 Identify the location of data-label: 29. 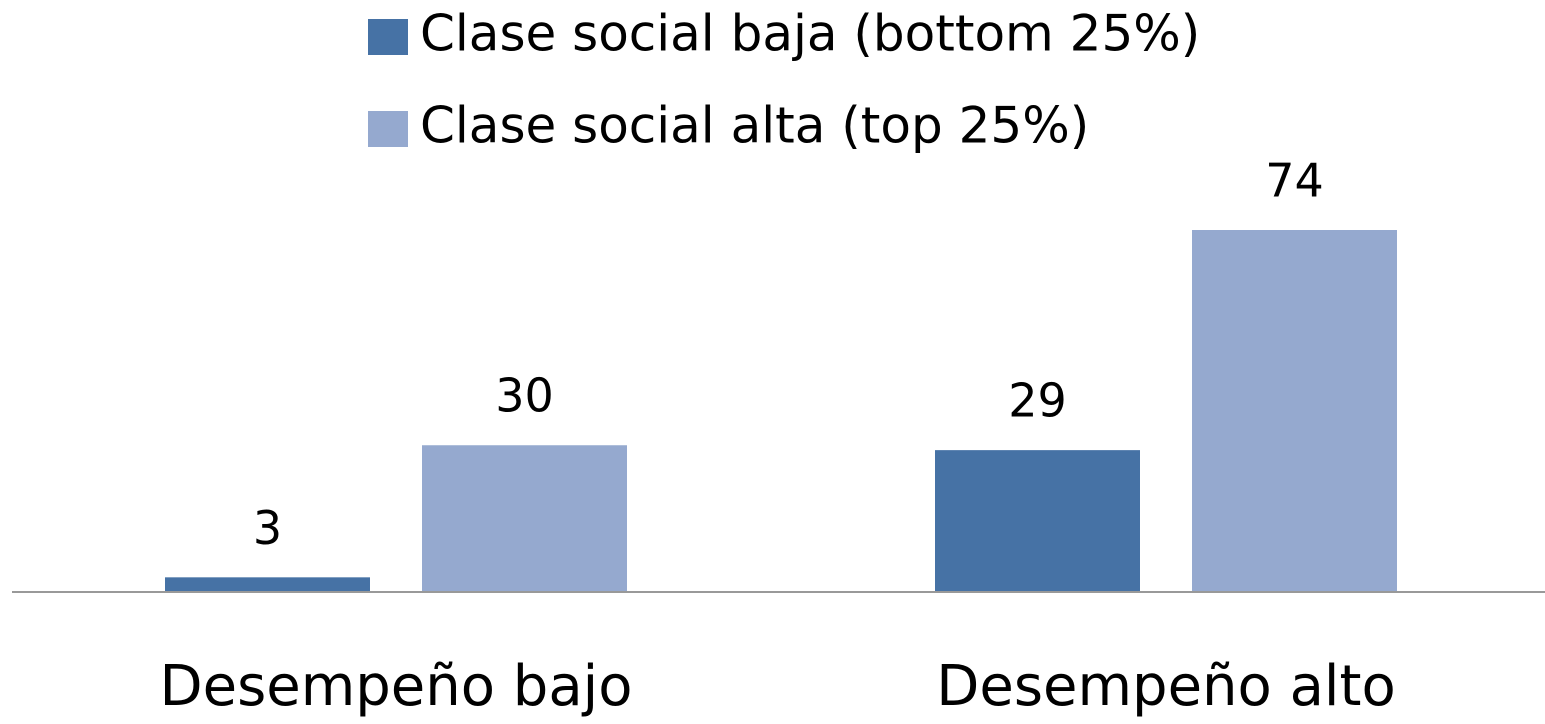
(1037, 401).